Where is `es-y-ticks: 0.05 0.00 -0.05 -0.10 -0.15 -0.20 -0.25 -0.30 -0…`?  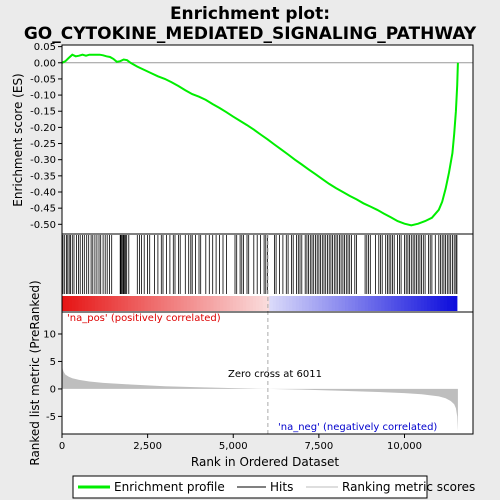 es-y-ticks: 0.05 0.00 -0.05 -0.10 -0.15 -0.20 -0.25 -0.30 -0… is located at coordinates (46, 136).